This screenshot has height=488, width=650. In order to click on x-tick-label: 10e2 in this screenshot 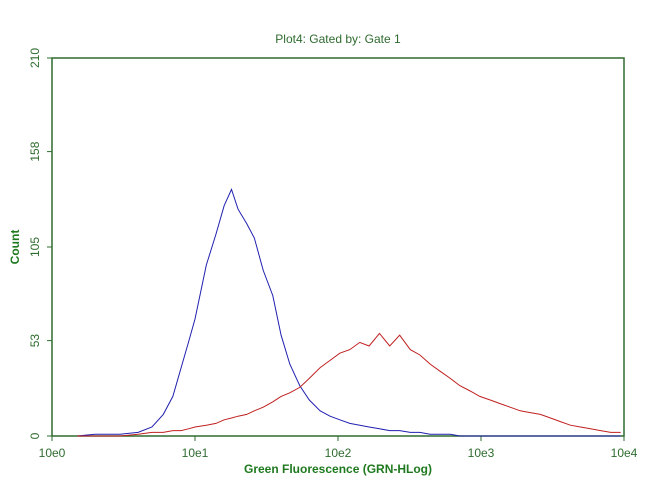, I will do `click(338, 453)`.